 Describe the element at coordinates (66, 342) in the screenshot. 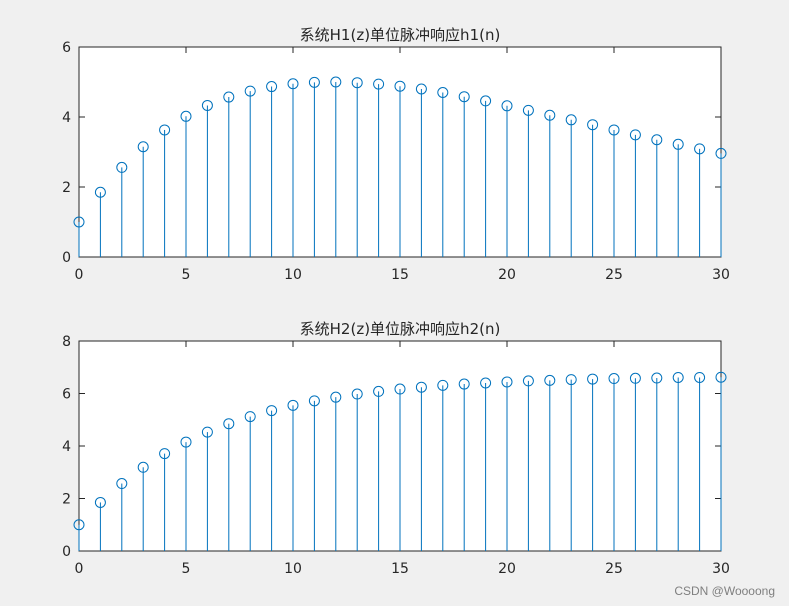

I see `y-tick-label: 8` at that location.